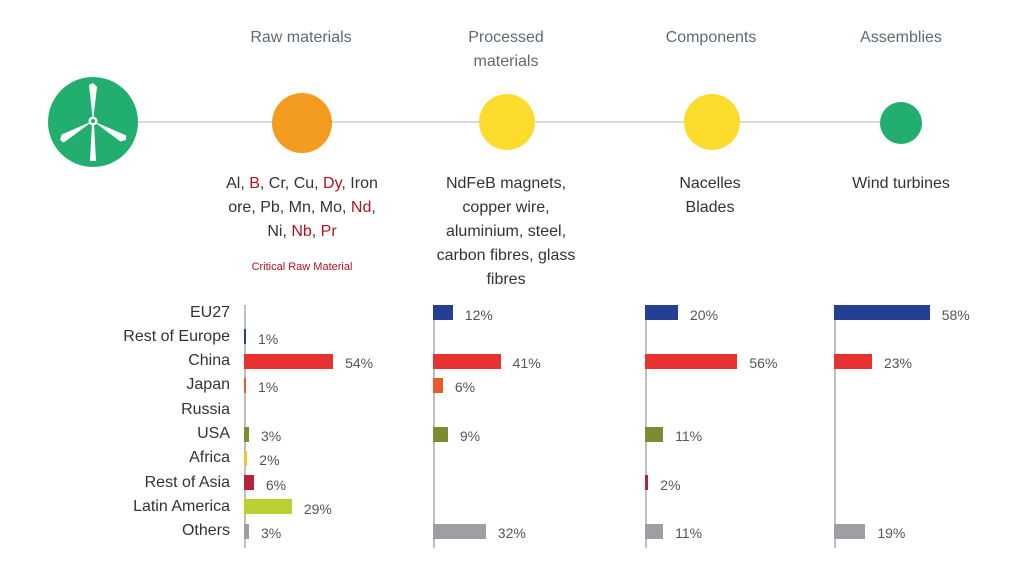  What do you see at coordinates (507, 122) in the screenshot?
I see `stage-node-processed-materials` at bounding box center [507, 122].